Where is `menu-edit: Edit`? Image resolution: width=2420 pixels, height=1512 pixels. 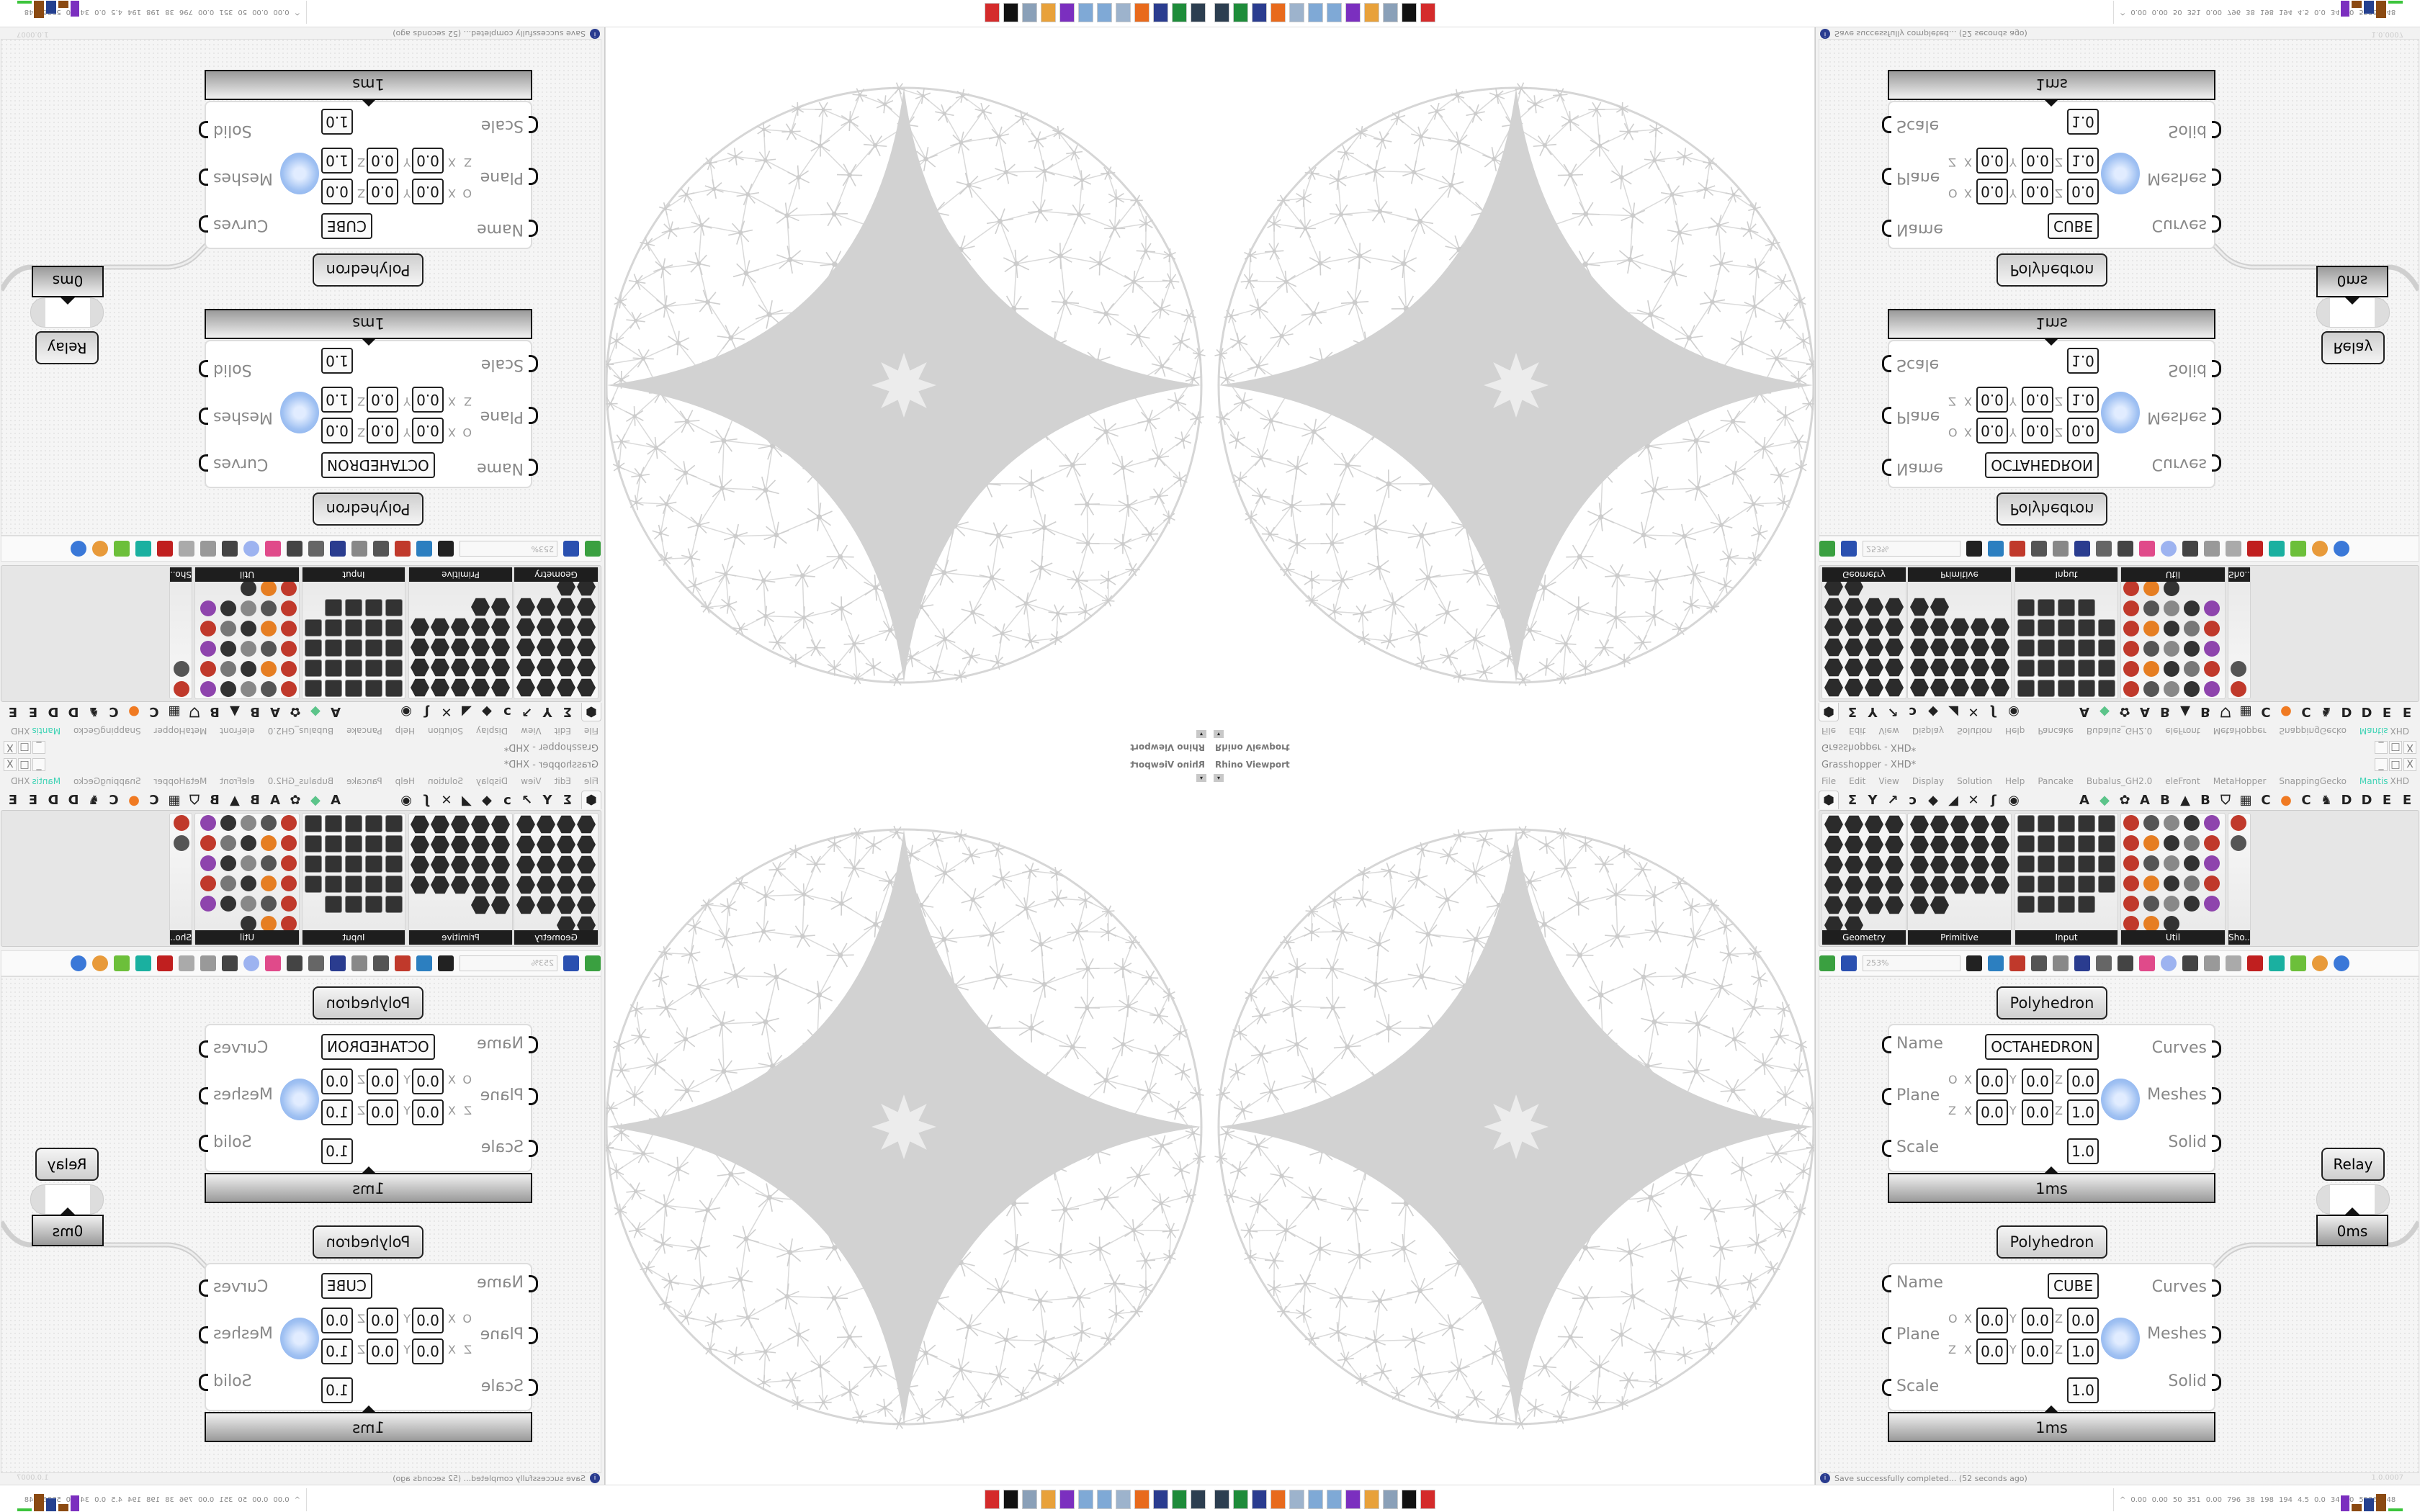
menu-edit: Edit is located at coordinates (1857, 781).